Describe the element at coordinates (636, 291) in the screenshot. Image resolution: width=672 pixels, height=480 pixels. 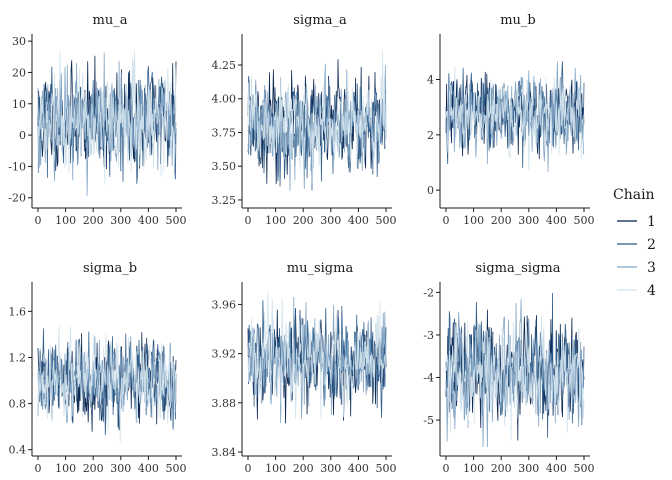
I see `legend-item-chain-4: 4` at that location.